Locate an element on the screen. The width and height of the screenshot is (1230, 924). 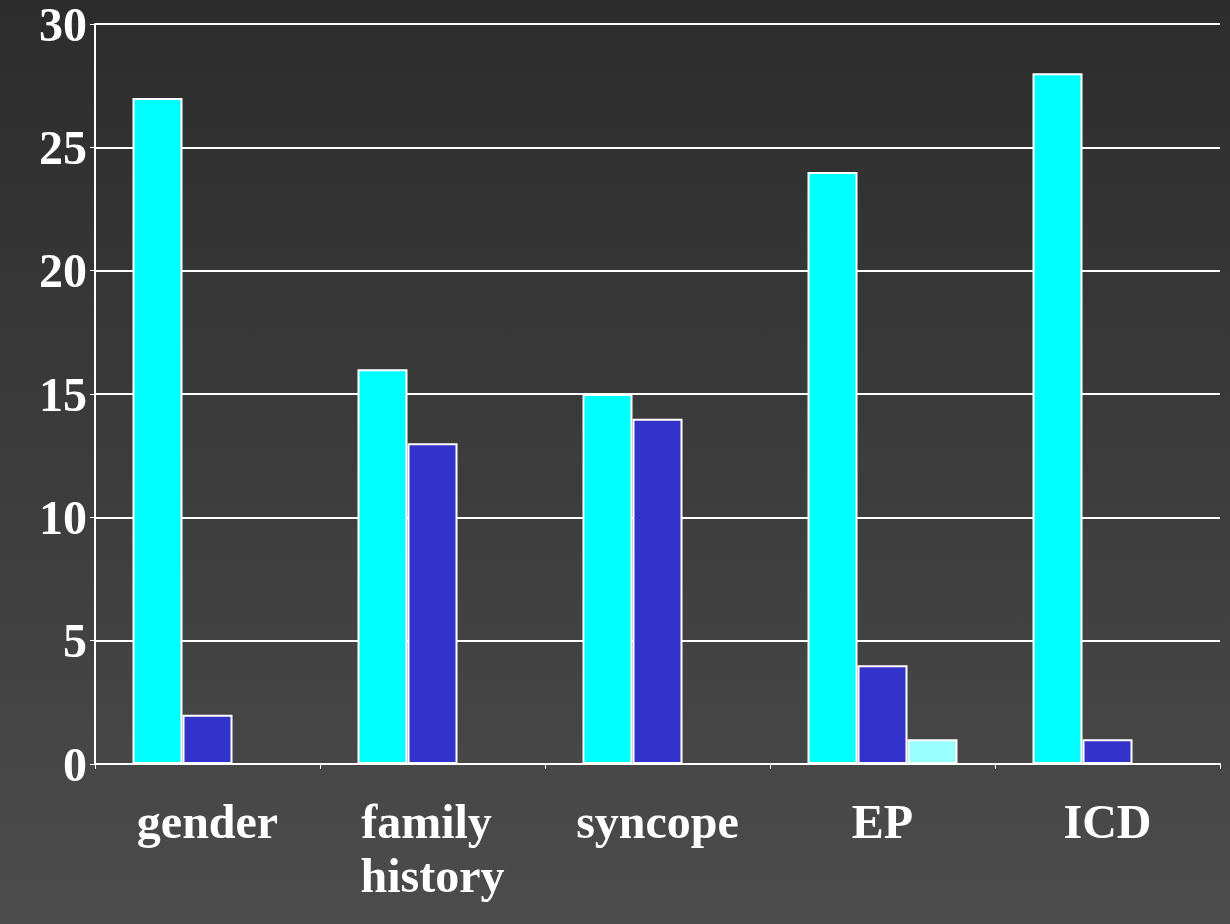
y-tick-label: 15 is located at coordinates (63, 394).